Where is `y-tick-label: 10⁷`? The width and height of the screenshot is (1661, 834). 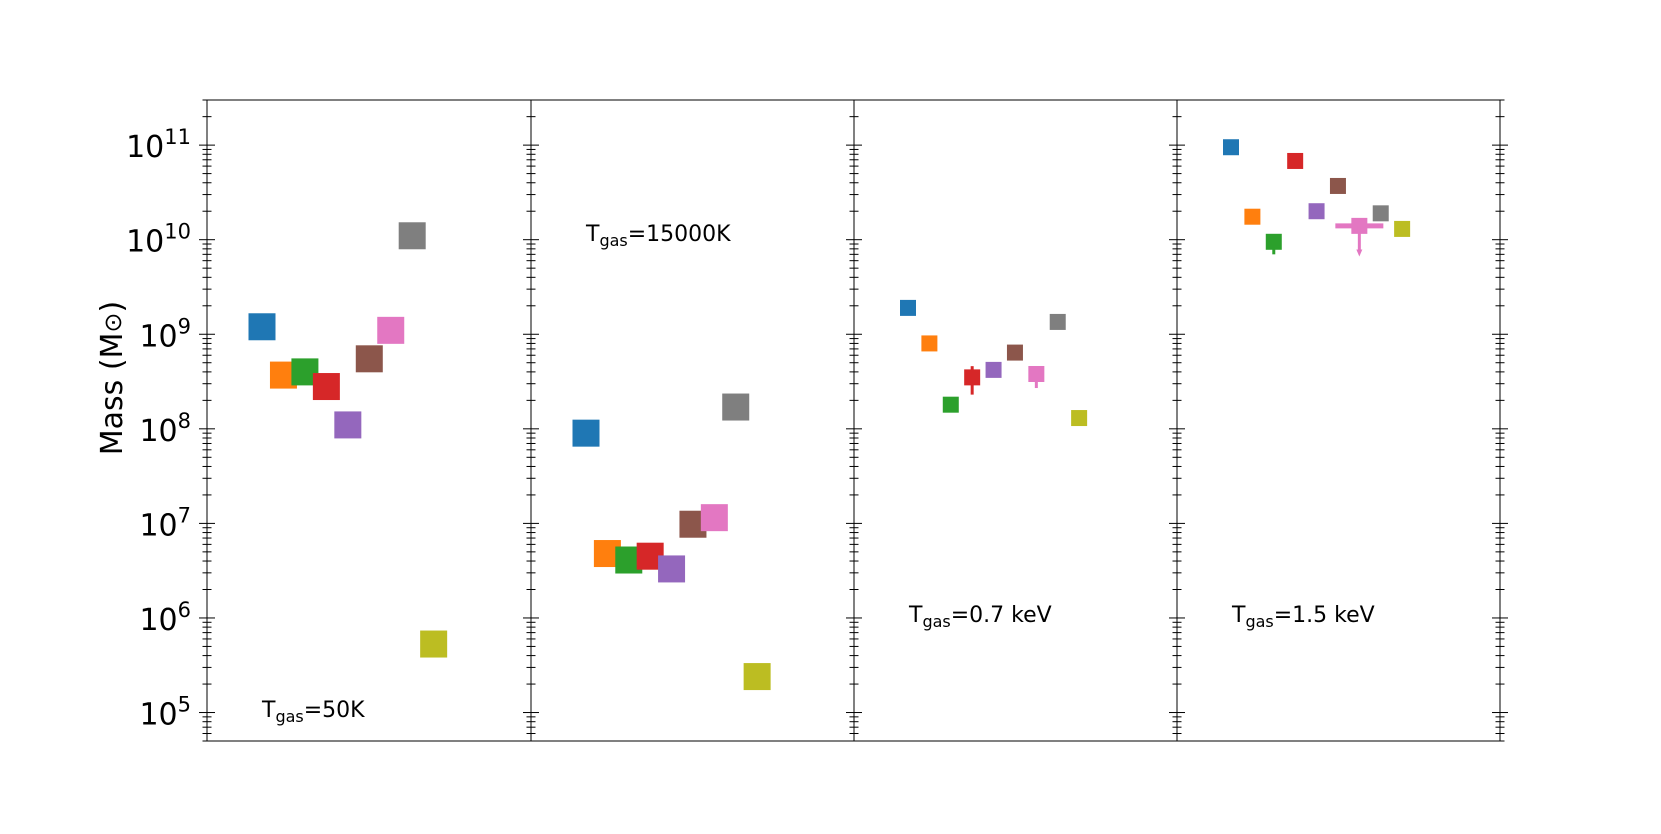
y-tick-label: 10⁷ is located at coordinates (165, 523).